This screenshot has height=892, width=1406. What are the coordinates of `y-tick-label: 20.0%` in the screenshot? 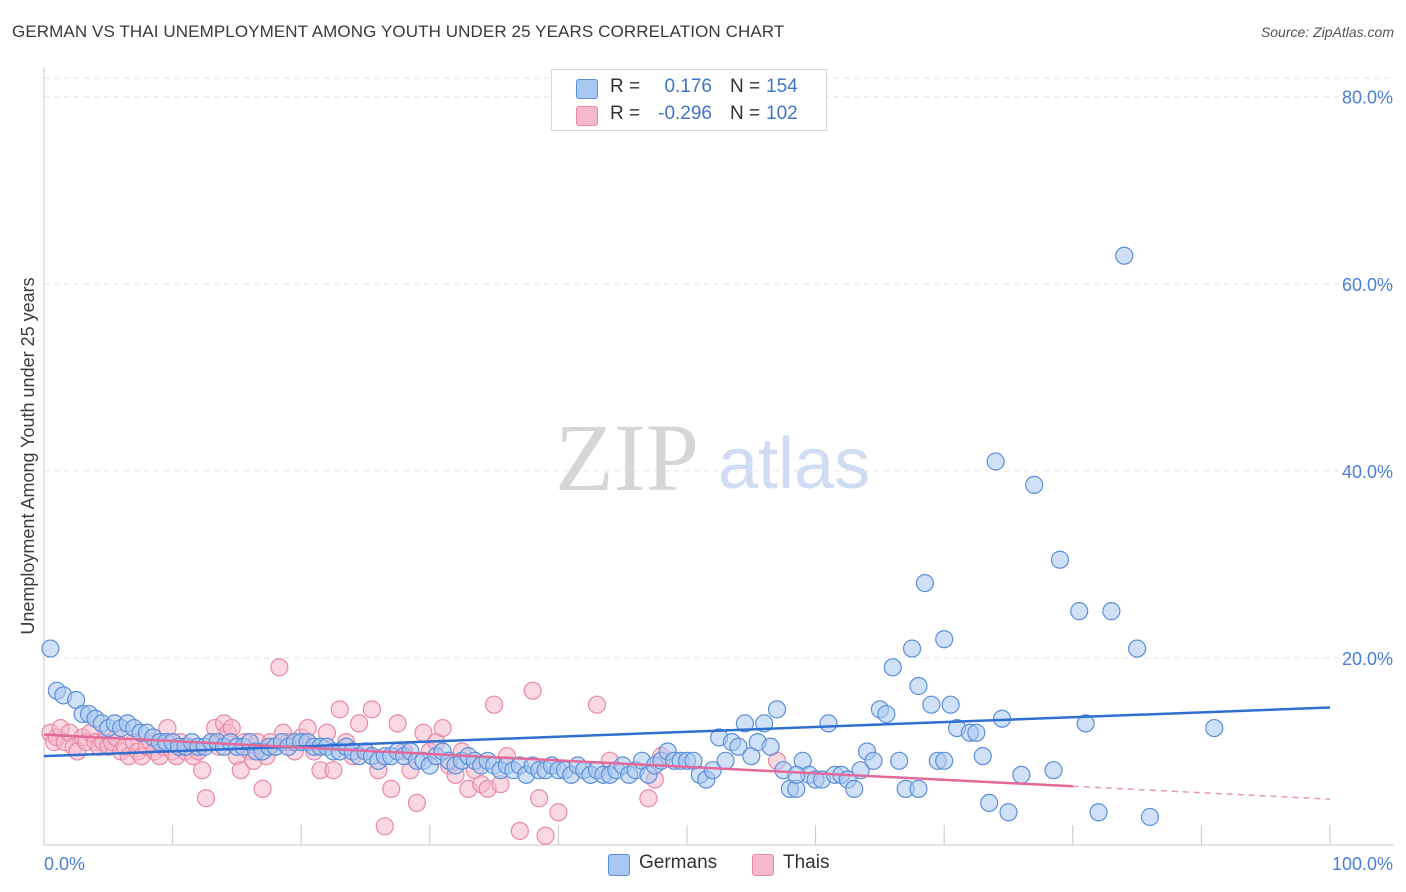 It's located at (1367, 659).